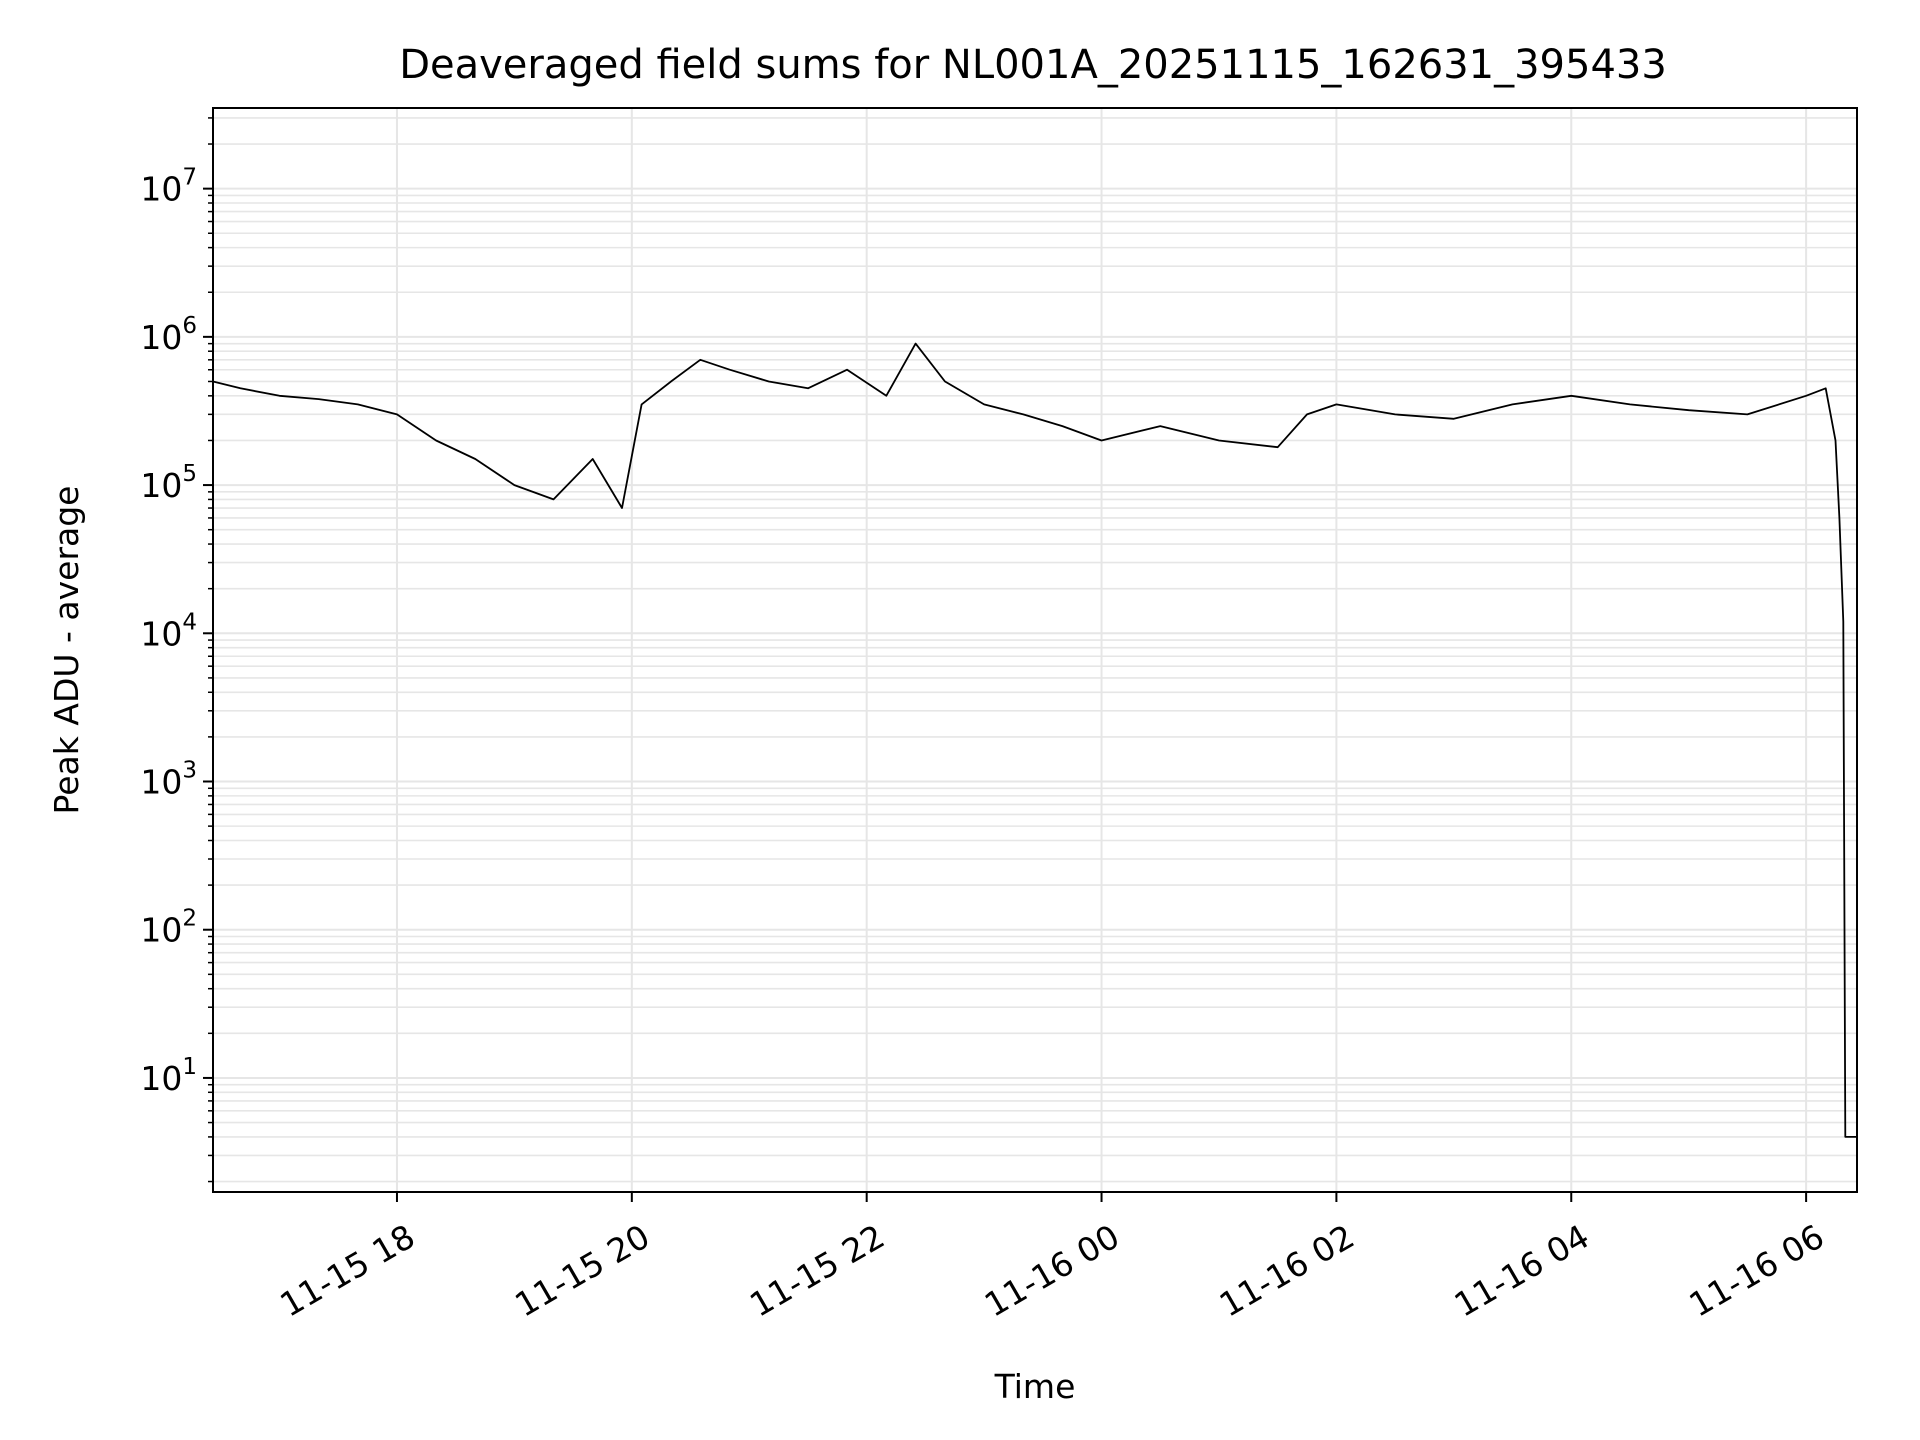  I want to click on y-tick-label: 10⁵, so click(168, 483).